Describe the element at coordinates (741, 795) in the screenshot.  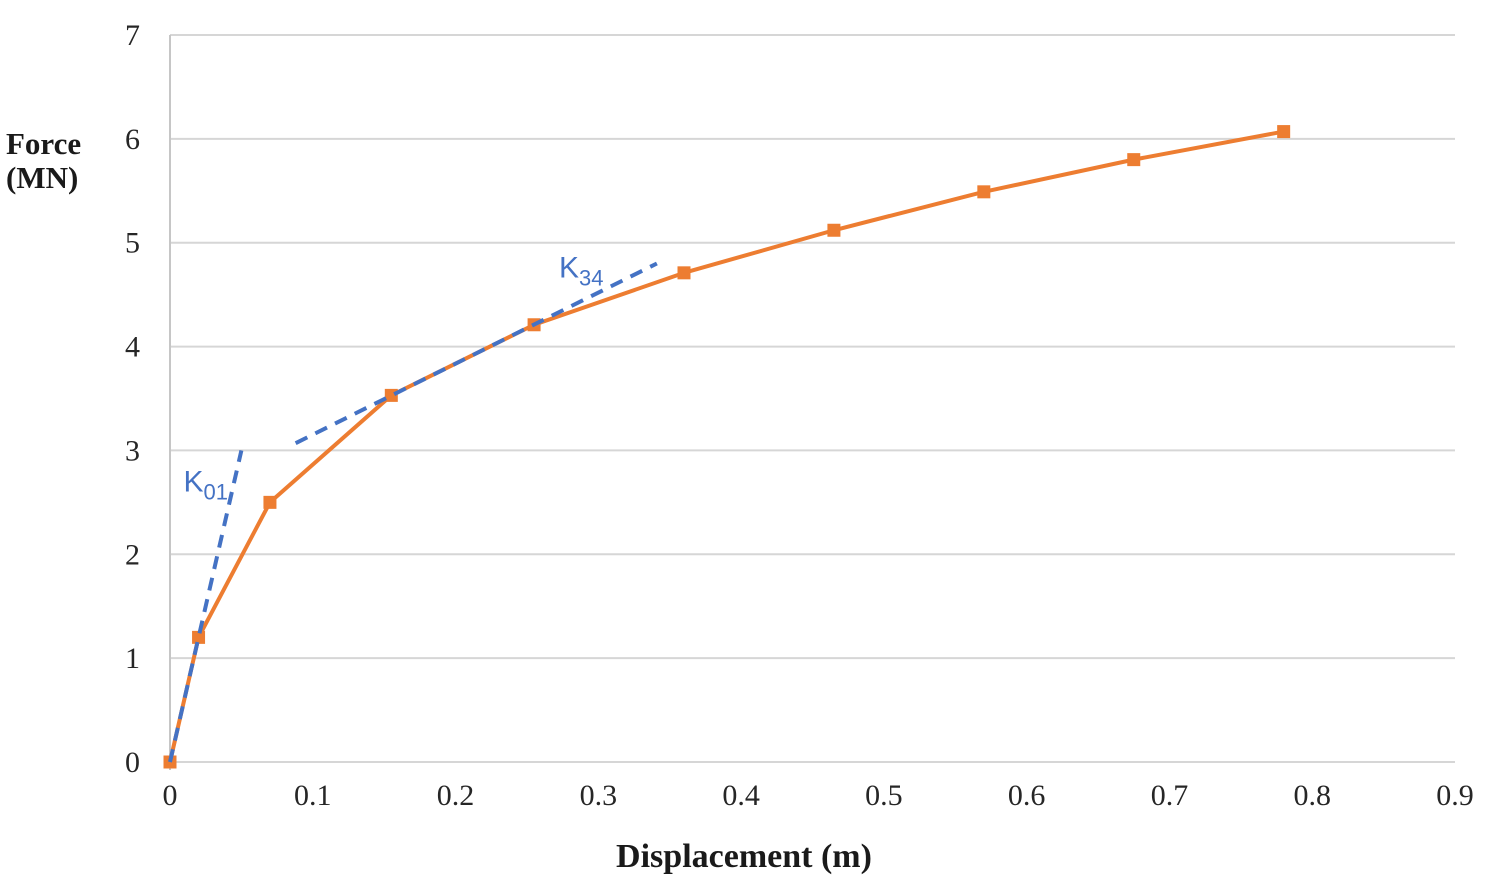
I see `x-tick-label-0.4: 0.4` at that location.